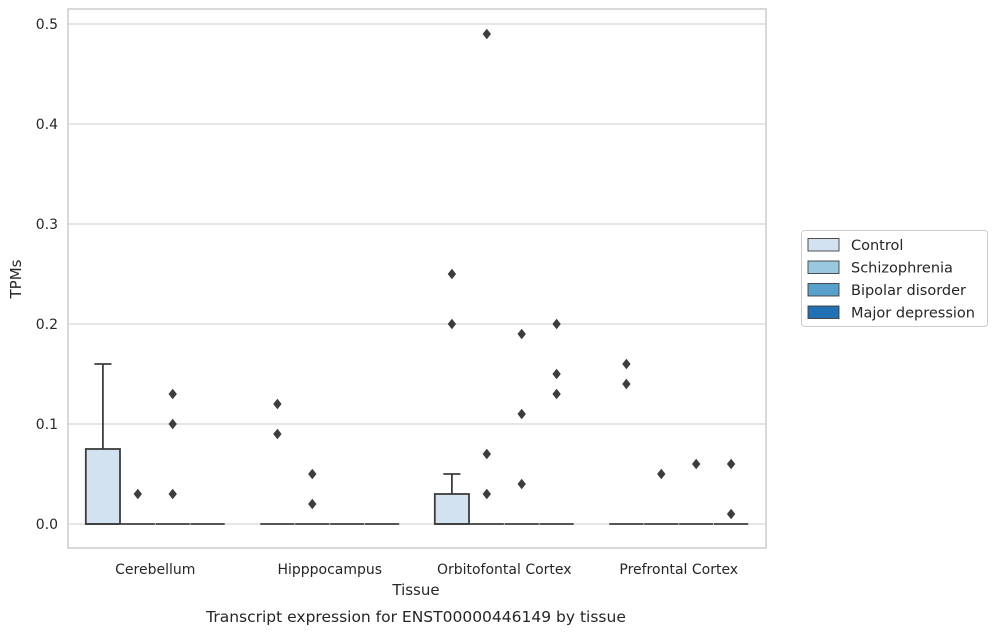  Describe the element at coordinates (47, 525) in the screenshot. I see `y-tick-label: 0.0` at that location.